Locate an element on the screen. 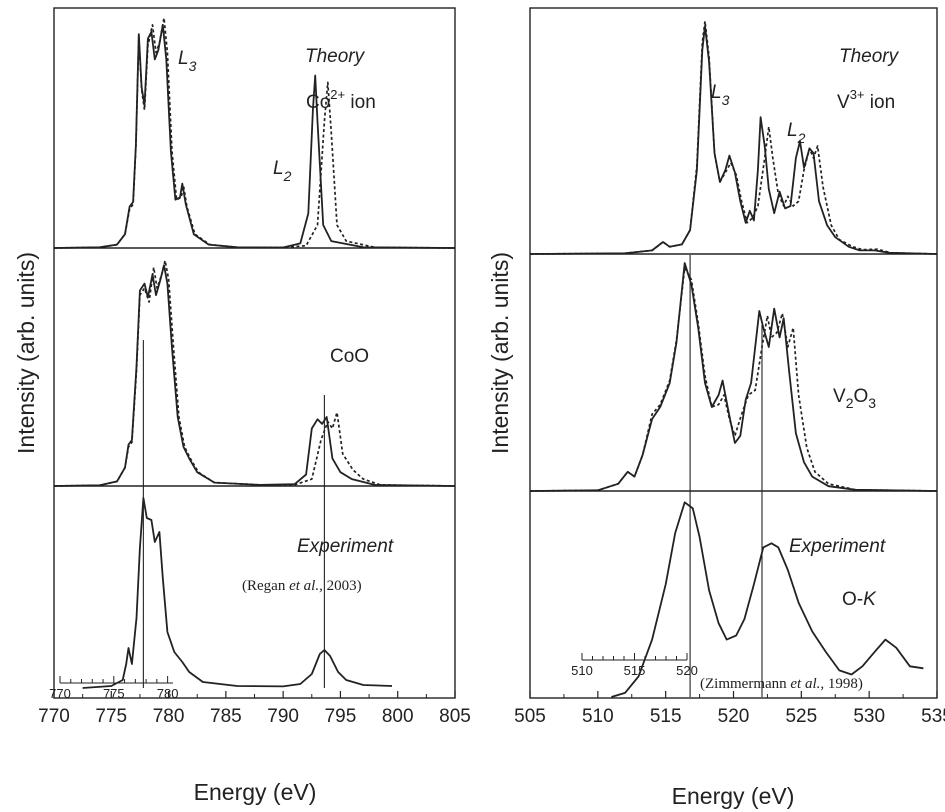  v-x-axis-title: Energy (eV) is located at coordinates (733, 796).